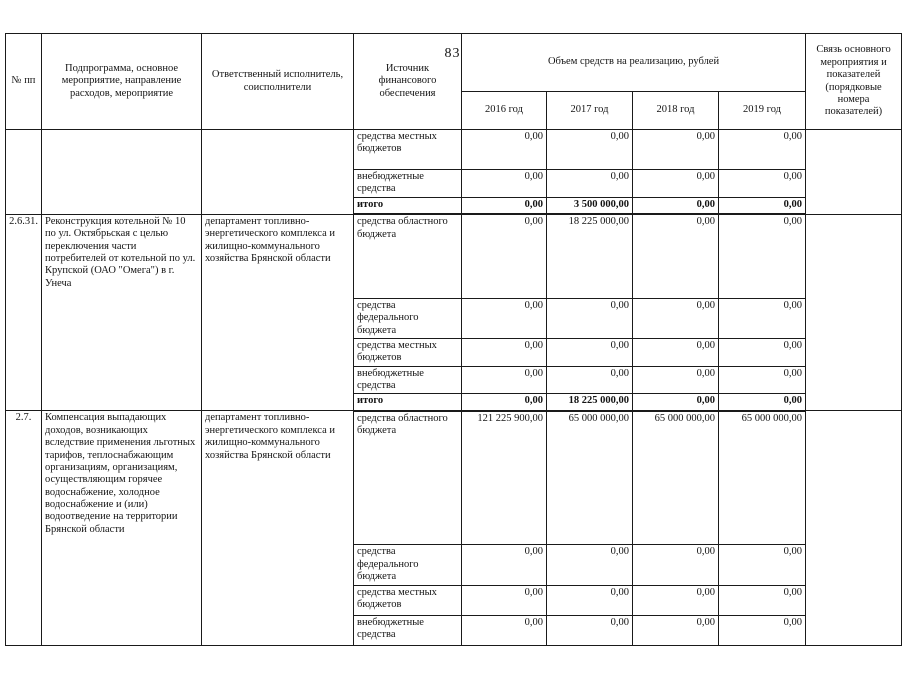  What do you see at coordinates (675, 110) in the screenshot?
I see `header-year-2018: 2018 год` at bounding box center [675, 110].